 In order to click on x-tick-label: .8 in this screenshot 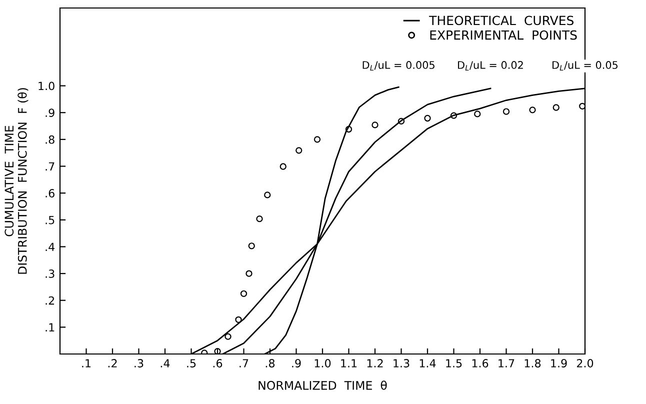, I will do `click(270, 363)`.